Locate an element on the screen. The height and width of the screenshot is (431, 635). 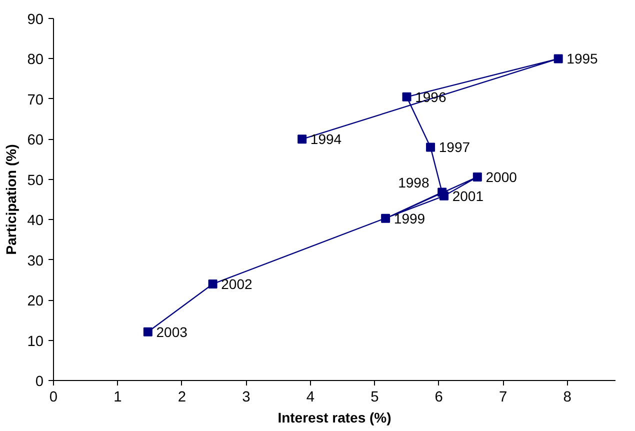
annotation: 2001 is located at coordinates (468, 196).